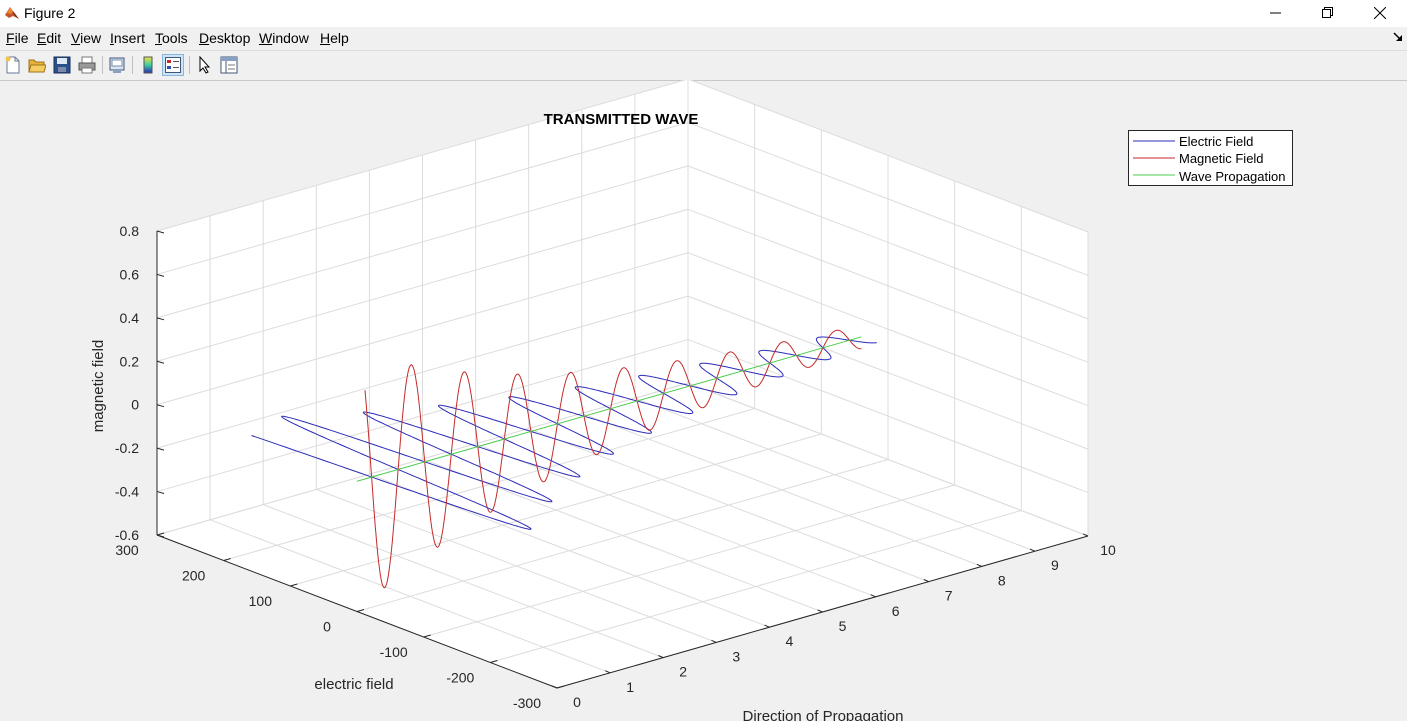  I want to click on insert-legend-button, so click(173, 65).